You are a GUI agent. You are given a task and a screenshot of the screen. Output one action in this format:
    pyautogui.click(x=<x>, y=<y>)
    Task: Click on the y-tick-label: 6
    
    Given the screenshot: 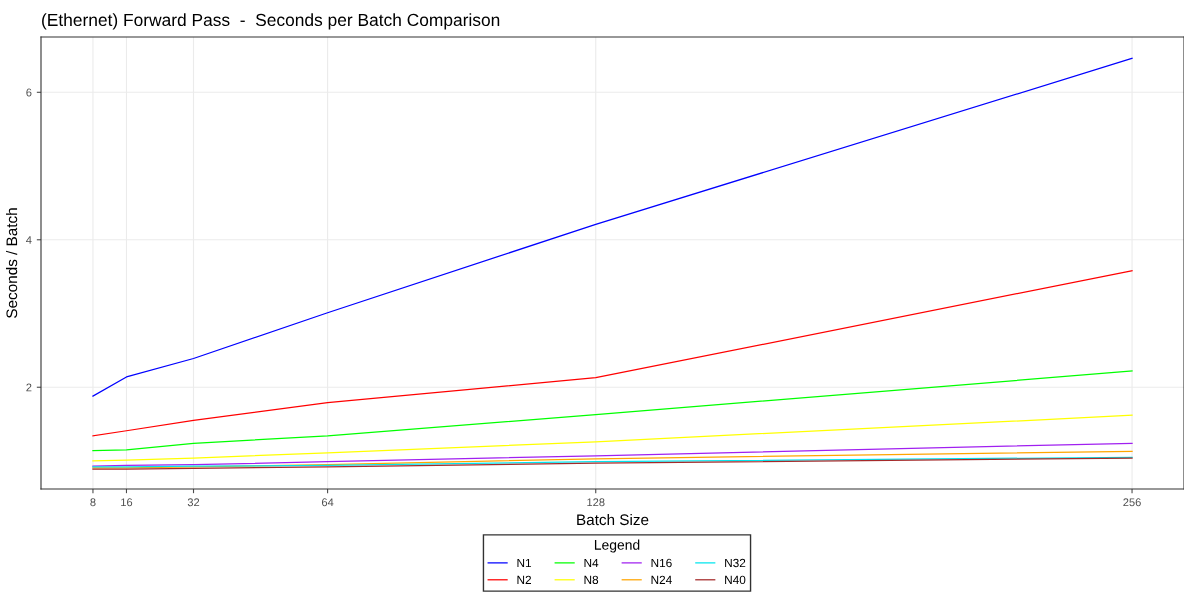 What is the action you would take?
    pyautogui.click(x=29, y=92)
    